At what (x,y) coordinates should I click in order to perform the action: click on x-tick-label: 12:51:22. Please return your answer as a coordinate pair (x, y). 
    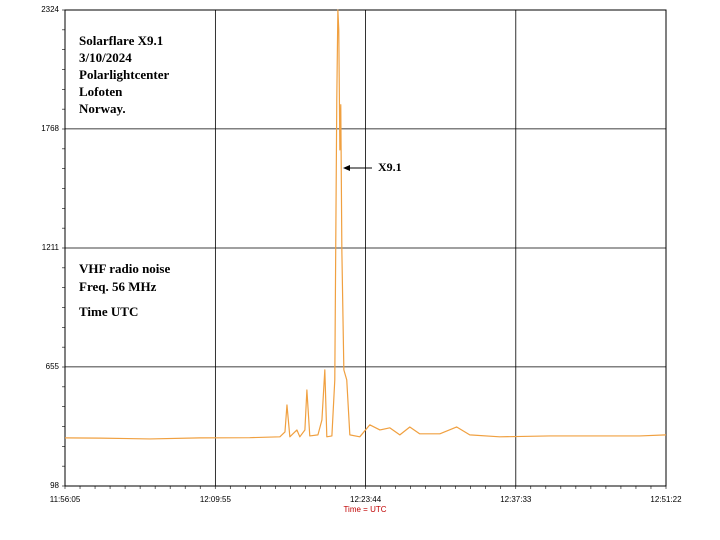
    Looking at the image, I should click on (666, 499).